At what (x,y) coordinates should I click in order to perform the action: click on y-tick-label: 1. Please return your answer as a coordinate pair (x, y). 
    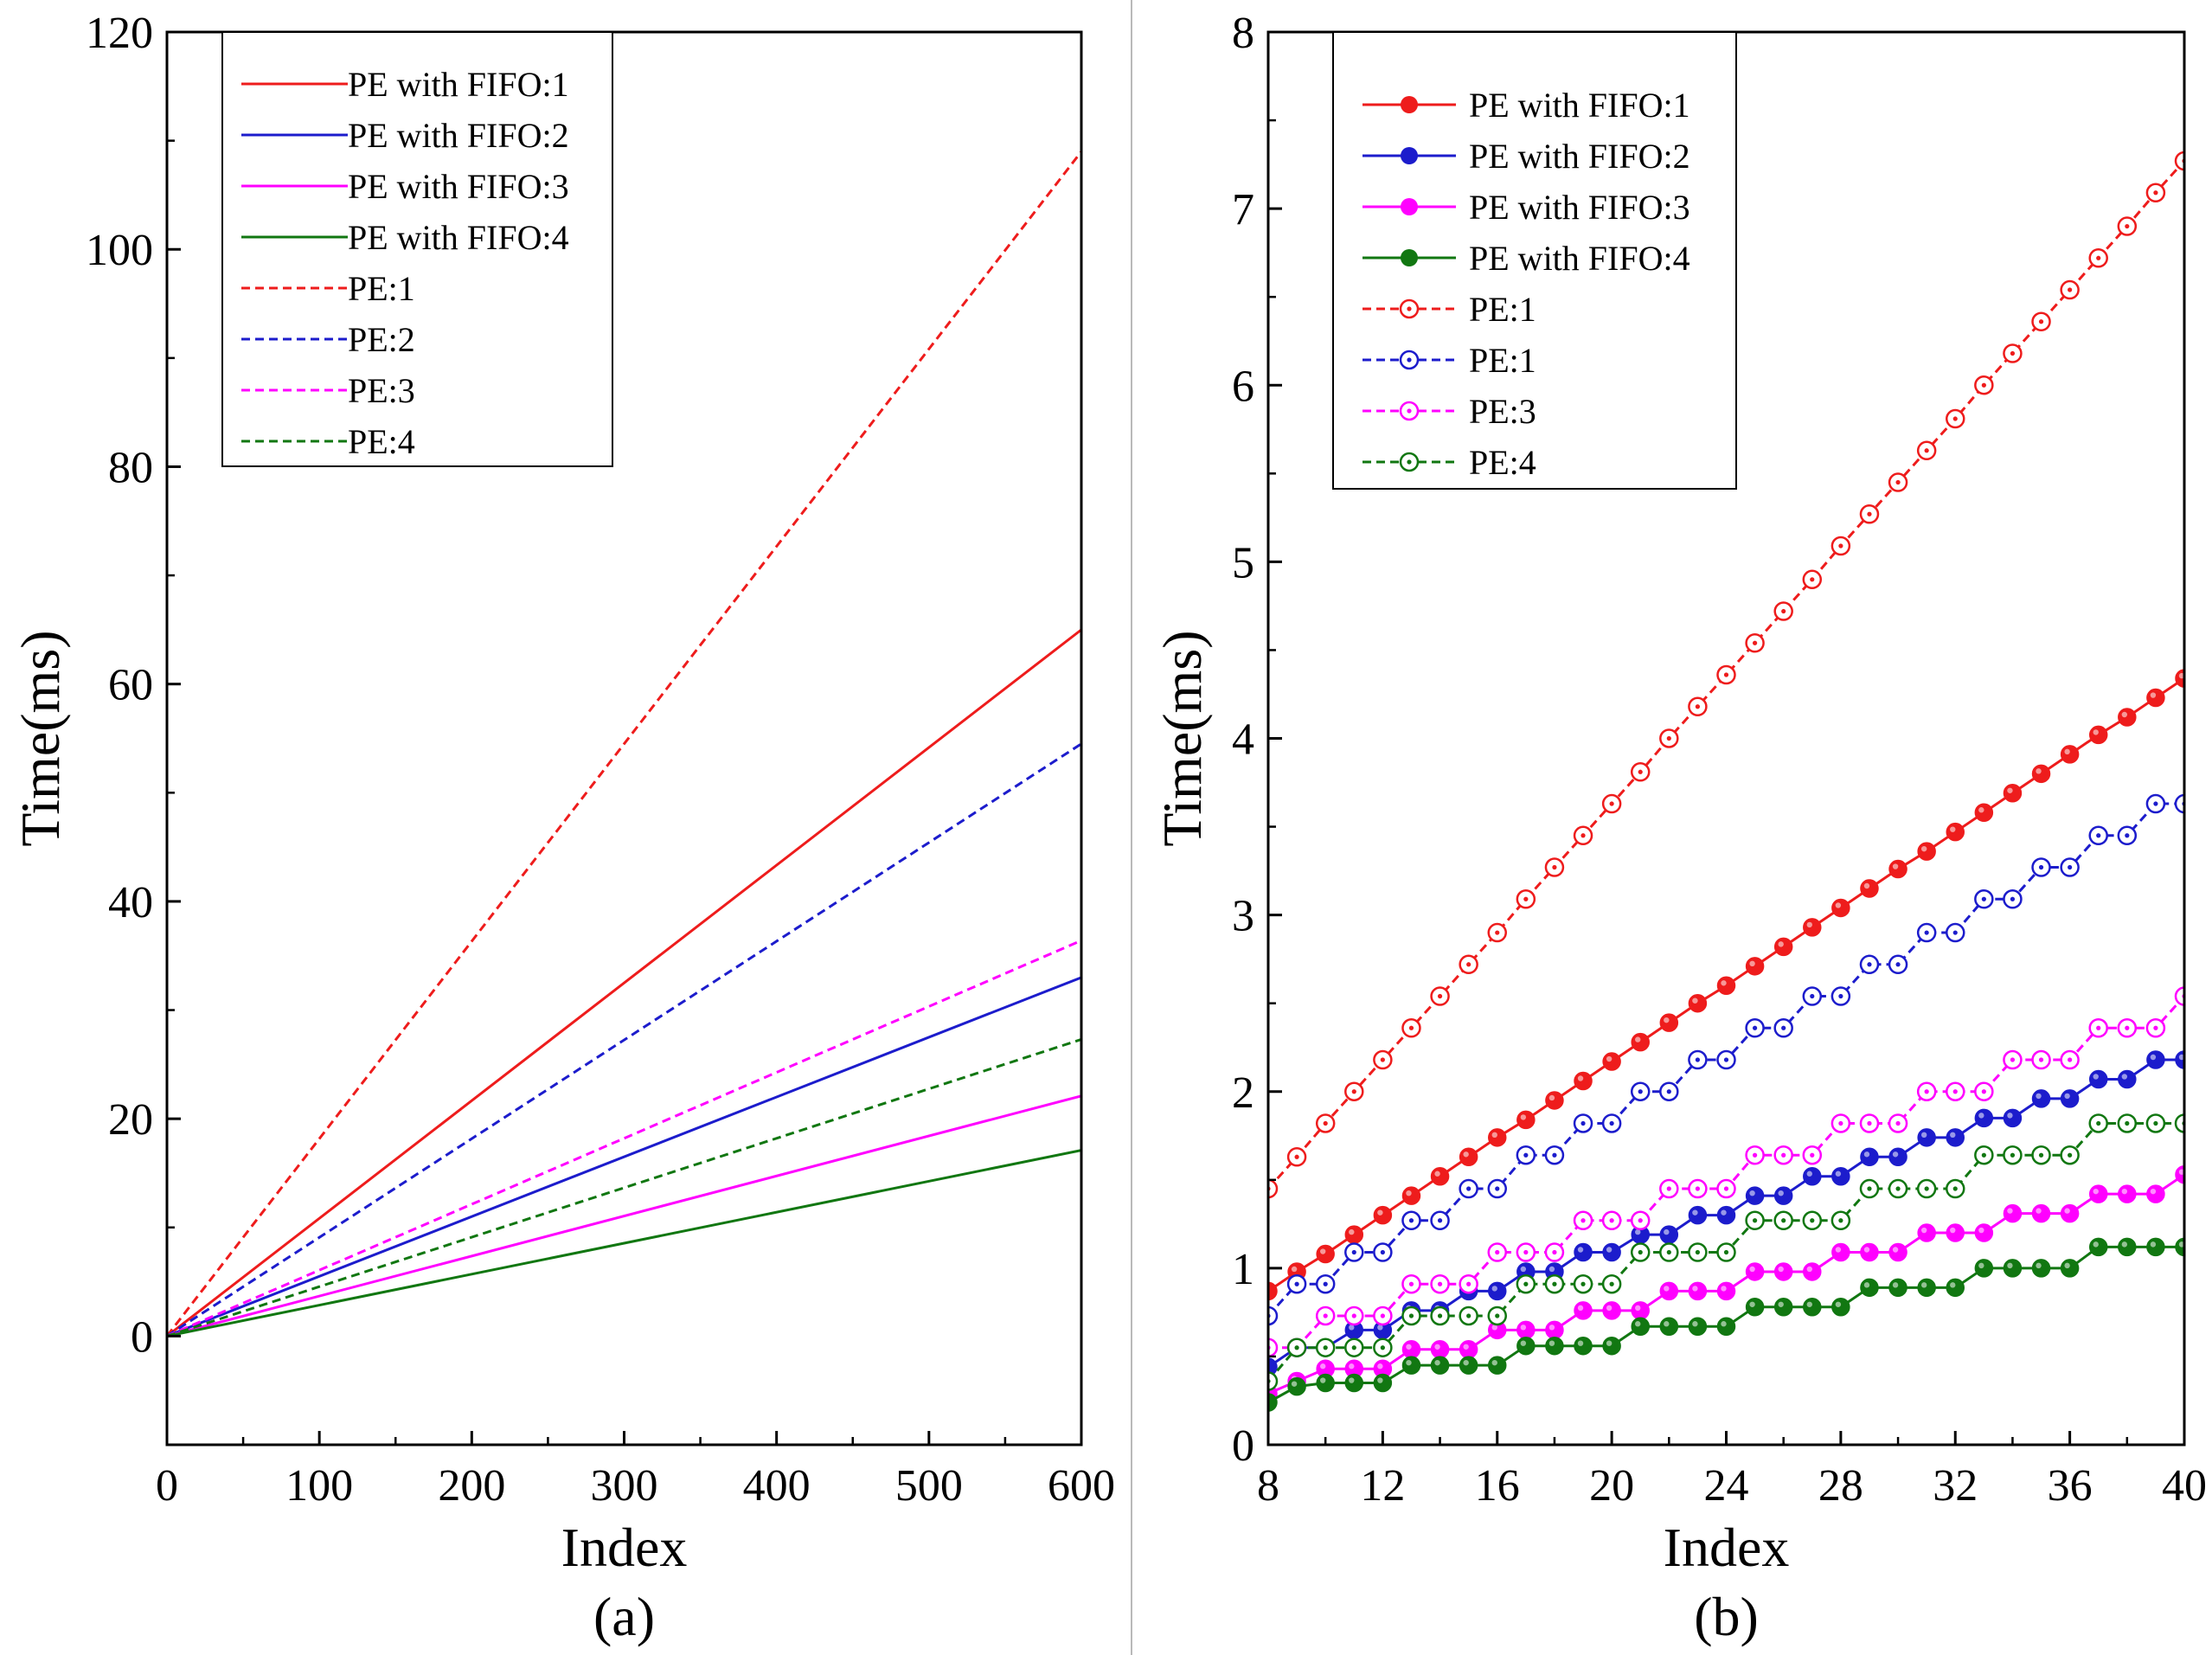
    Looking at the image, I should click on (1243, 1269).